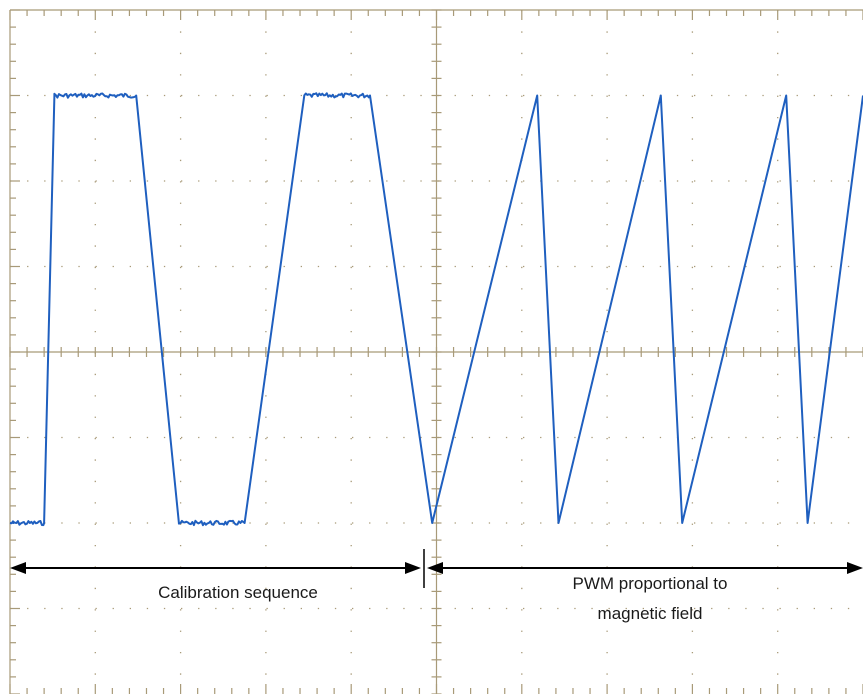 Image resolution: width=863 pixels, height=694 pixels. What do you see at coordinates (435, 568) in the screenshot?
I see `pwm-arrow-left-head` at bounding box center [435, 568].